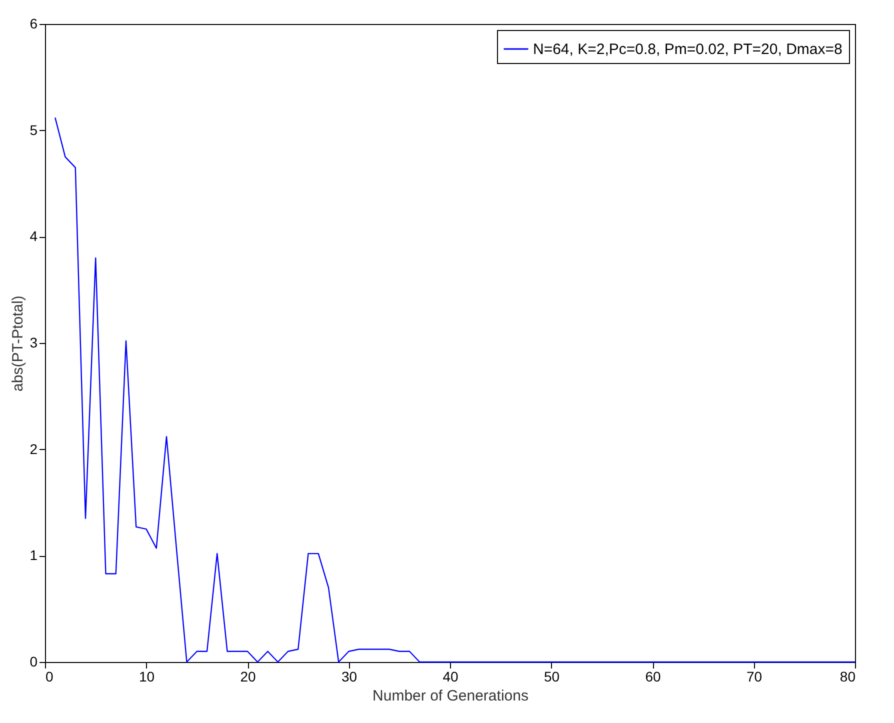  What do you see at coordinates (18, 344) in the screenshot?
I see `y-axis-title: abs(PT-Ptotal)` at bounding box center [18, 344].